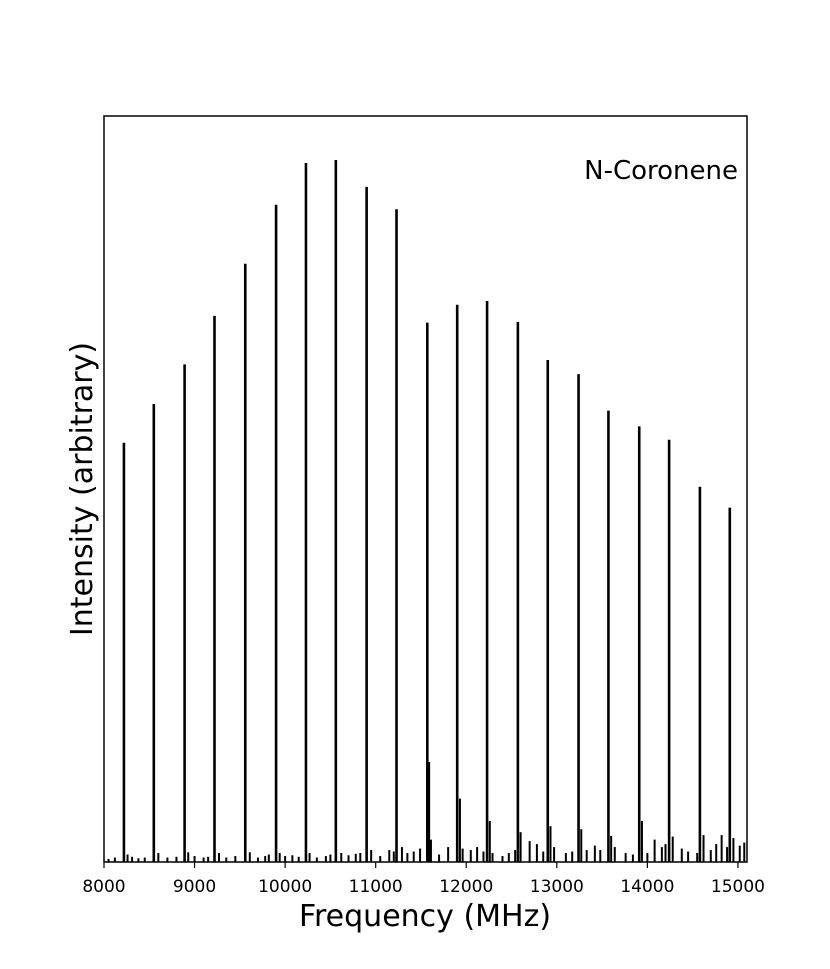 This screenshot has width=830, height=969. I want to click on x-tick-label: 10000, so click(285, 887).